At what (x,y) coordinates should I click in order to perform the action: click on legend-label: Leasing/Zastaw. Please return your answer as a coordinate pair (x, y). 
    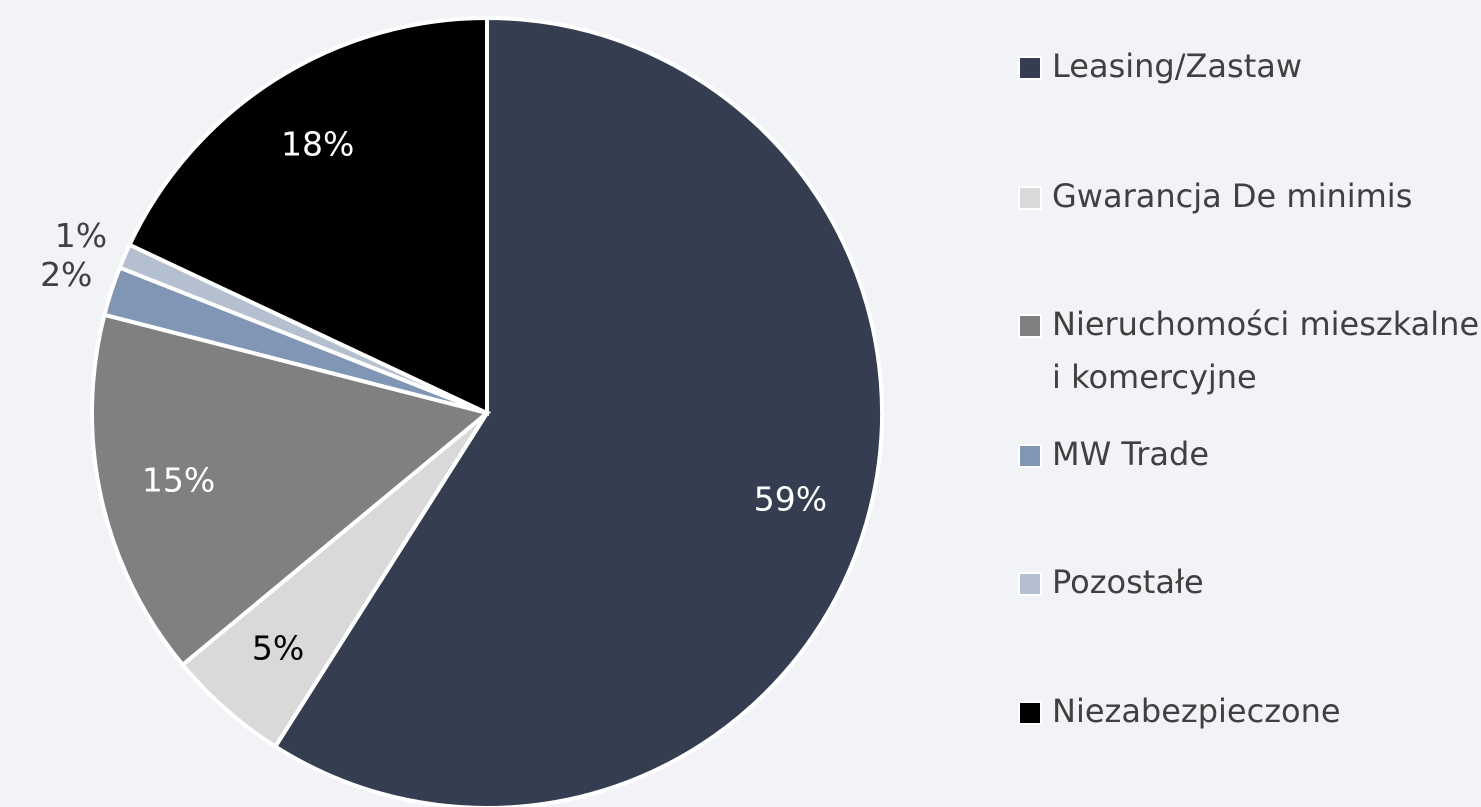
    Looking at the image, I should click on (1177, 66).